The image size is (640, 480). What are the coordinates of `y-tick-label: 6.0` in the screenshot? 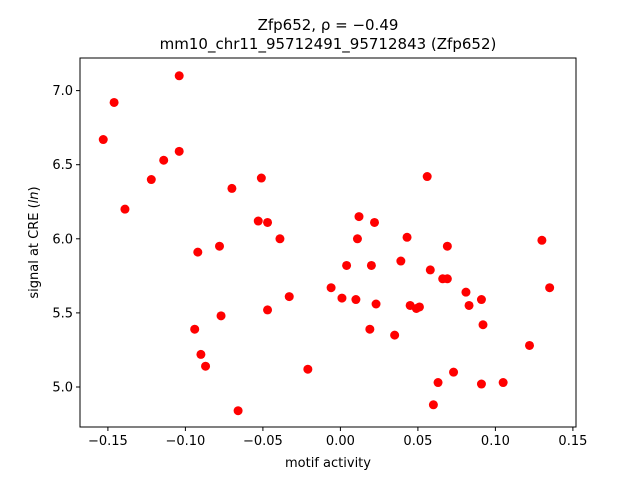 It's located at (62, 239).